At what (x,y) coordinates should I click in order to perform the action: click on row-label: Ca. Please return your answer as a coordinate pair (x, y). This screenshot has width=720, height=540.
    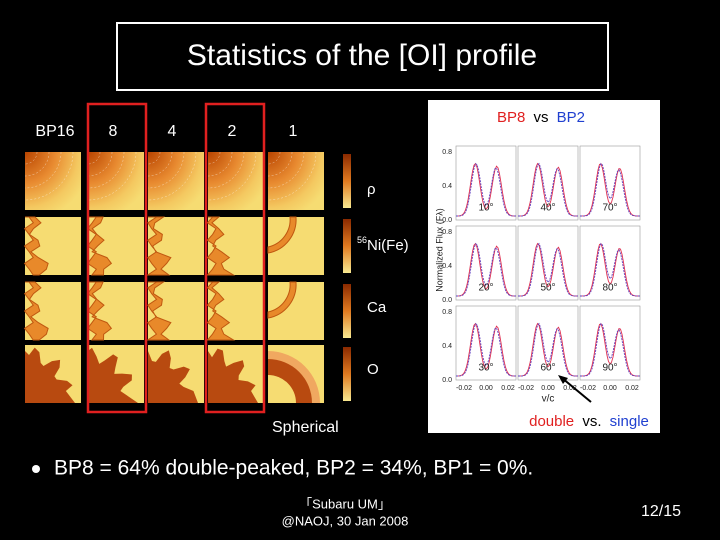
    Looking at the image, I should click on (377, 307).